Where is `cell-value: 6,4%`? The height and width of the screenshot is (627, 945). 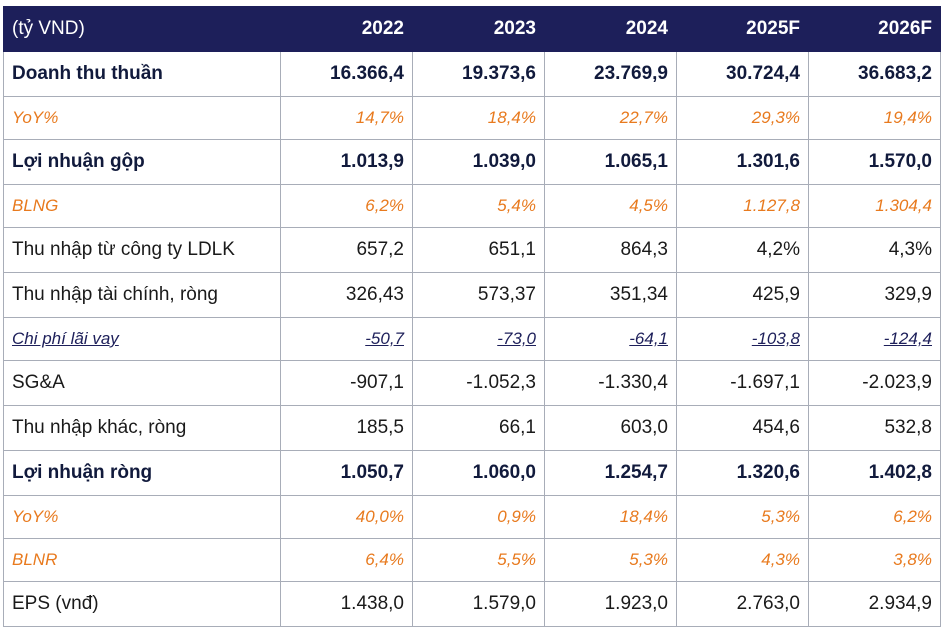
cell-value: 6,4% is located at coordinates (346, 560).